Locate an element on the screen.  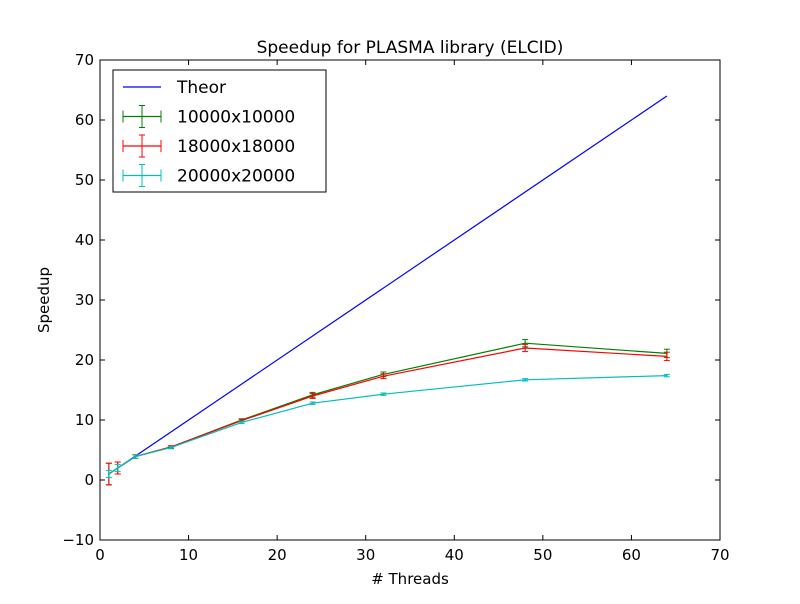
legend-label-3: 20000x20000 is located at coordinates (236, 177).